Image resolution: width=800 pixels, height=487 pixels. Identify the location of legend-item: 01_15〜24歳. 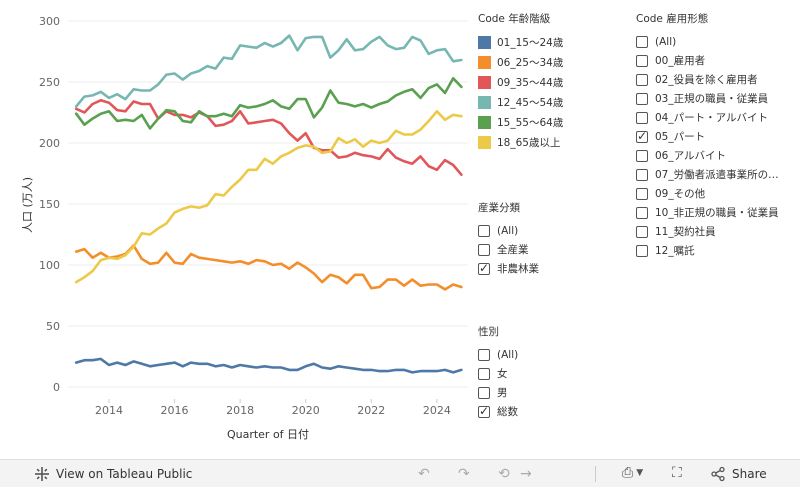
(553, 42).